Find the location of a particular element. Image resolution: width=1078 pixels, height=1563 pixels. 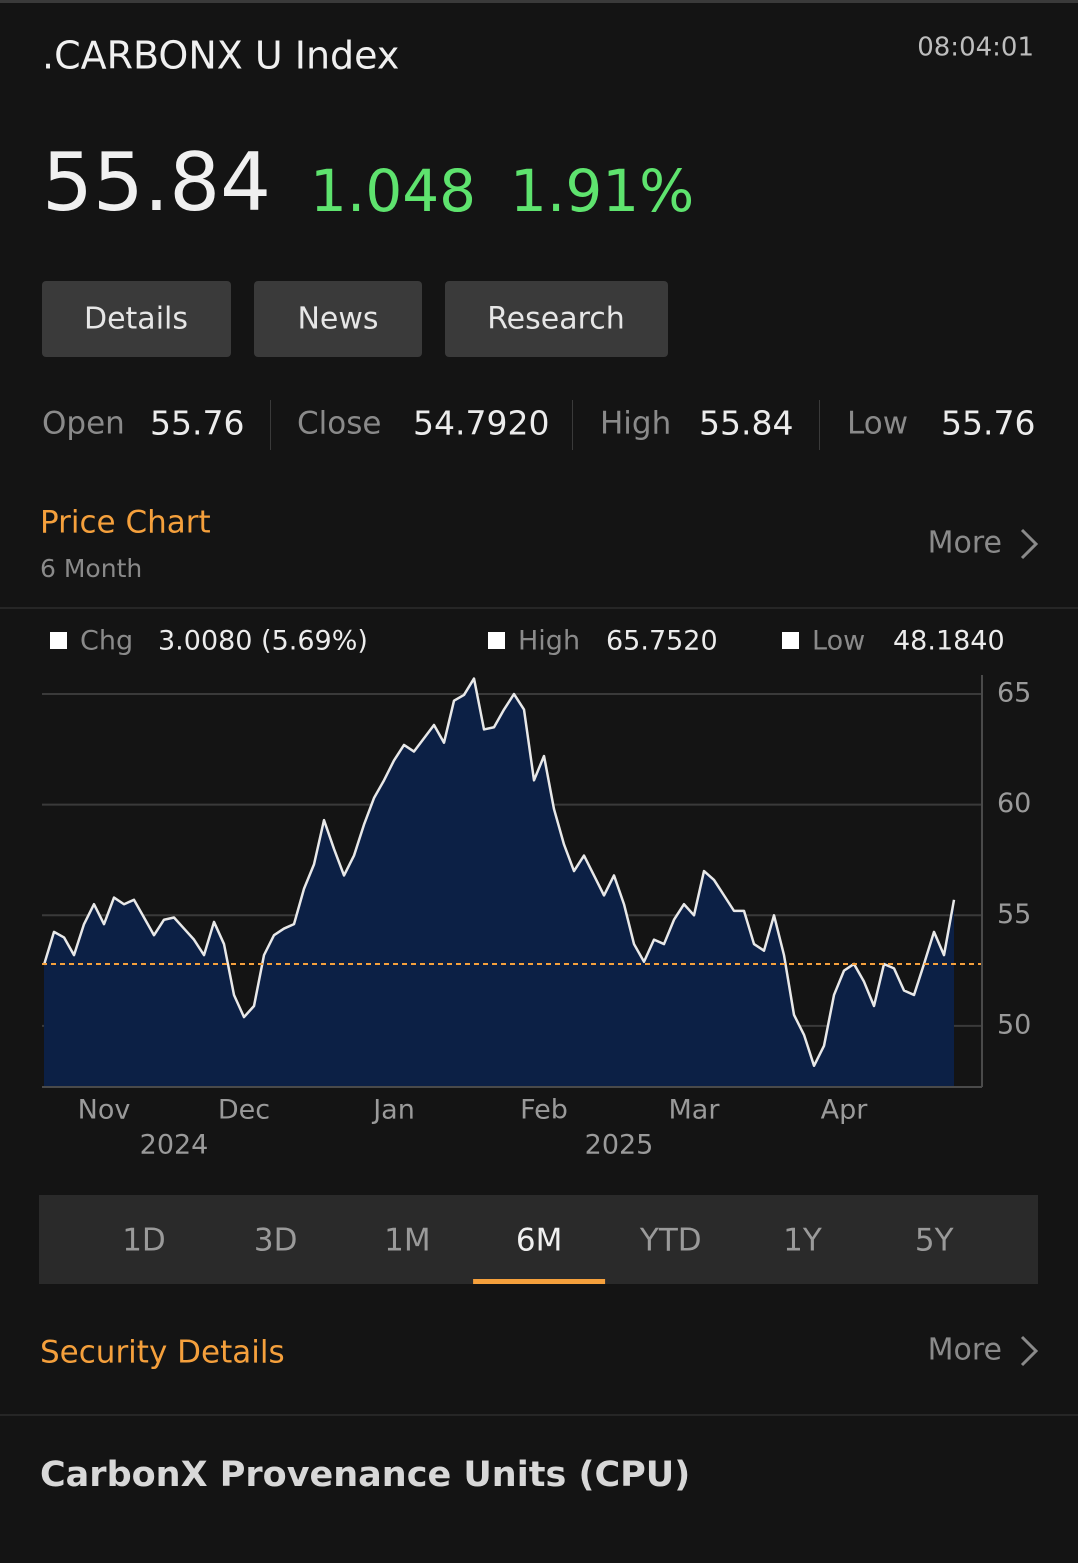

legend-label: Chg is located at coordinates (106, 641).